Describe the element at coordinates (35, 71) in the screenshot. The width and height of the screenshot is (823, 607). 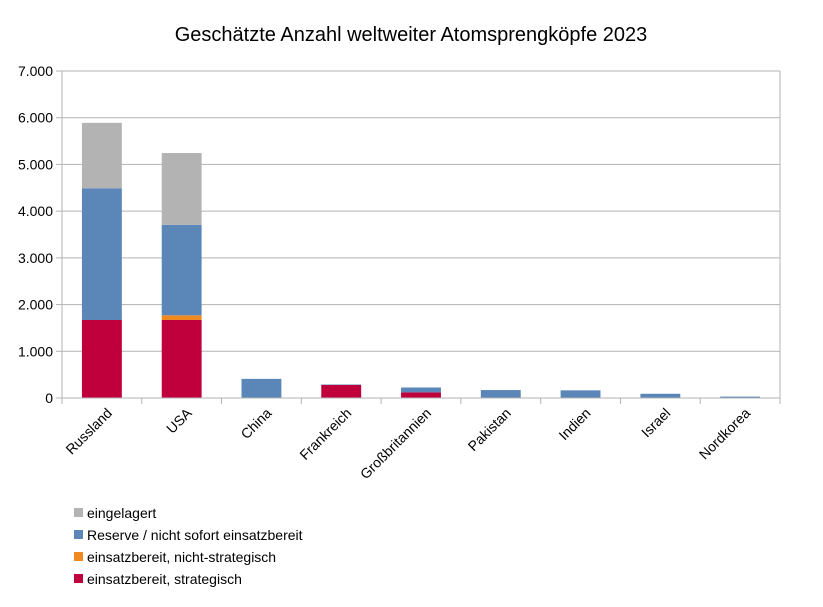
I see `y-tick-label: 7.000` at that location.